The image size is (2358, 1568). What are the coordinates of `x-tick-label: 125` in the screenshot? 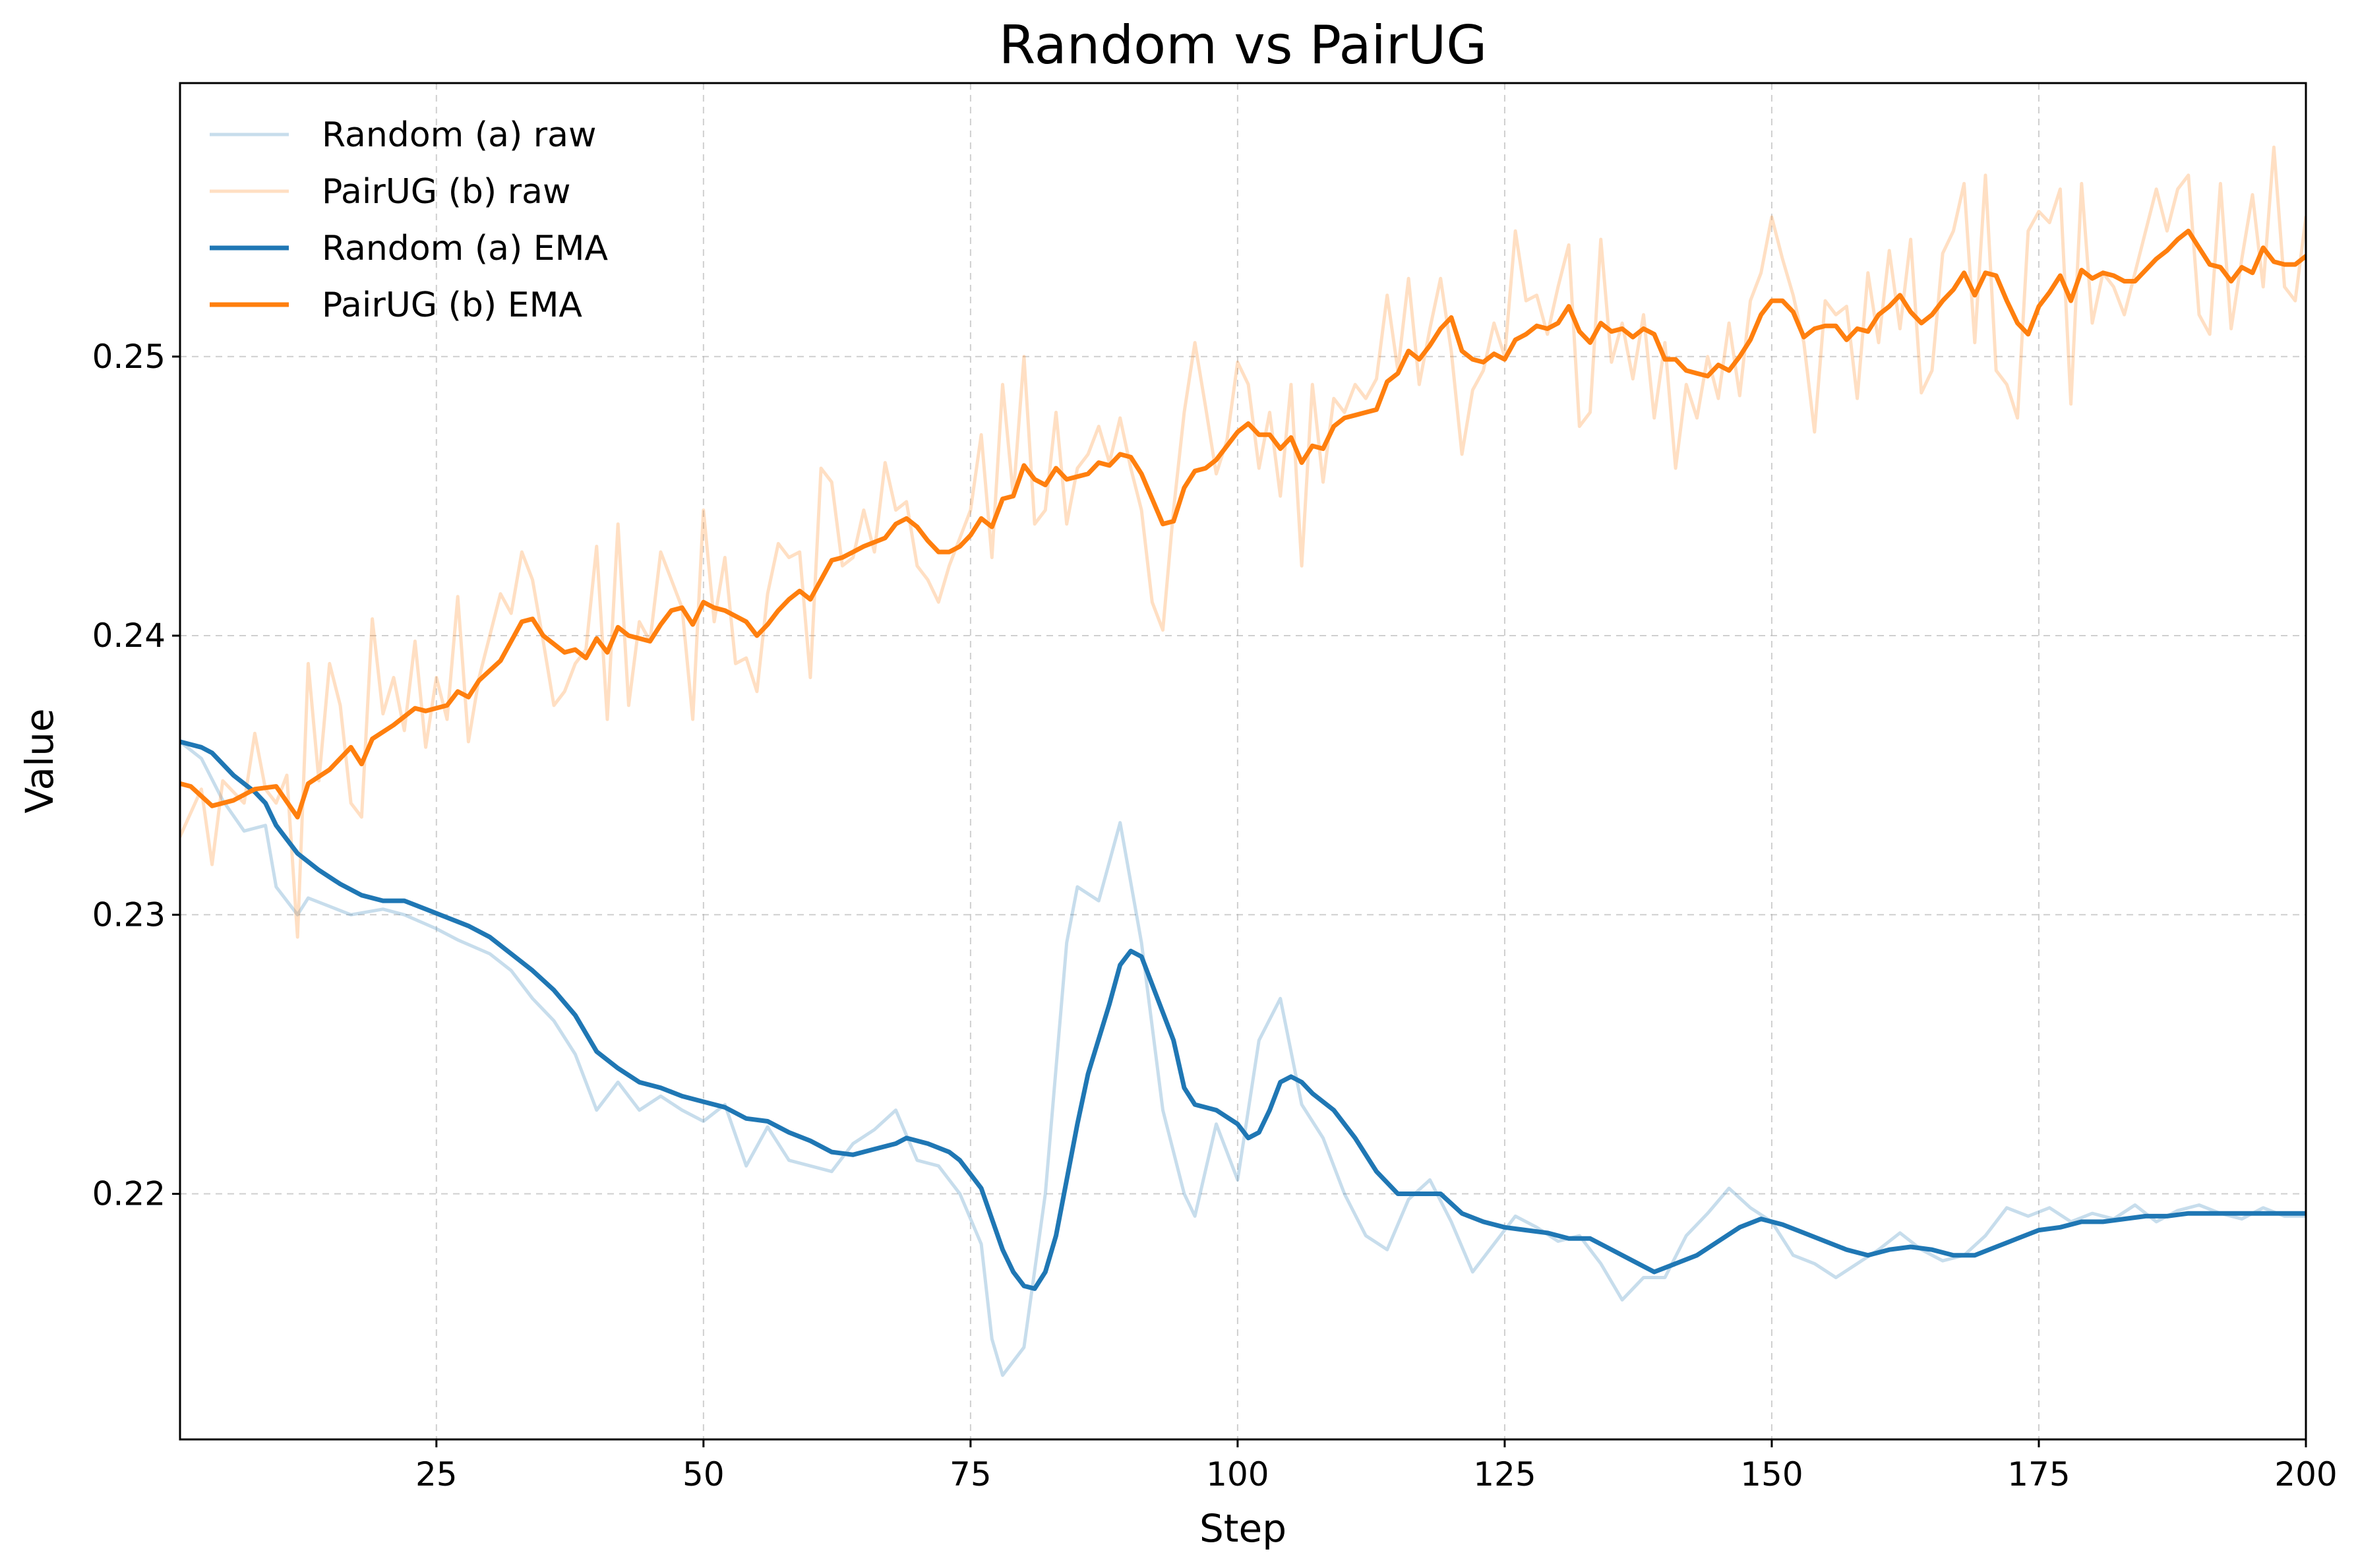 It's located at (1504, 1474).